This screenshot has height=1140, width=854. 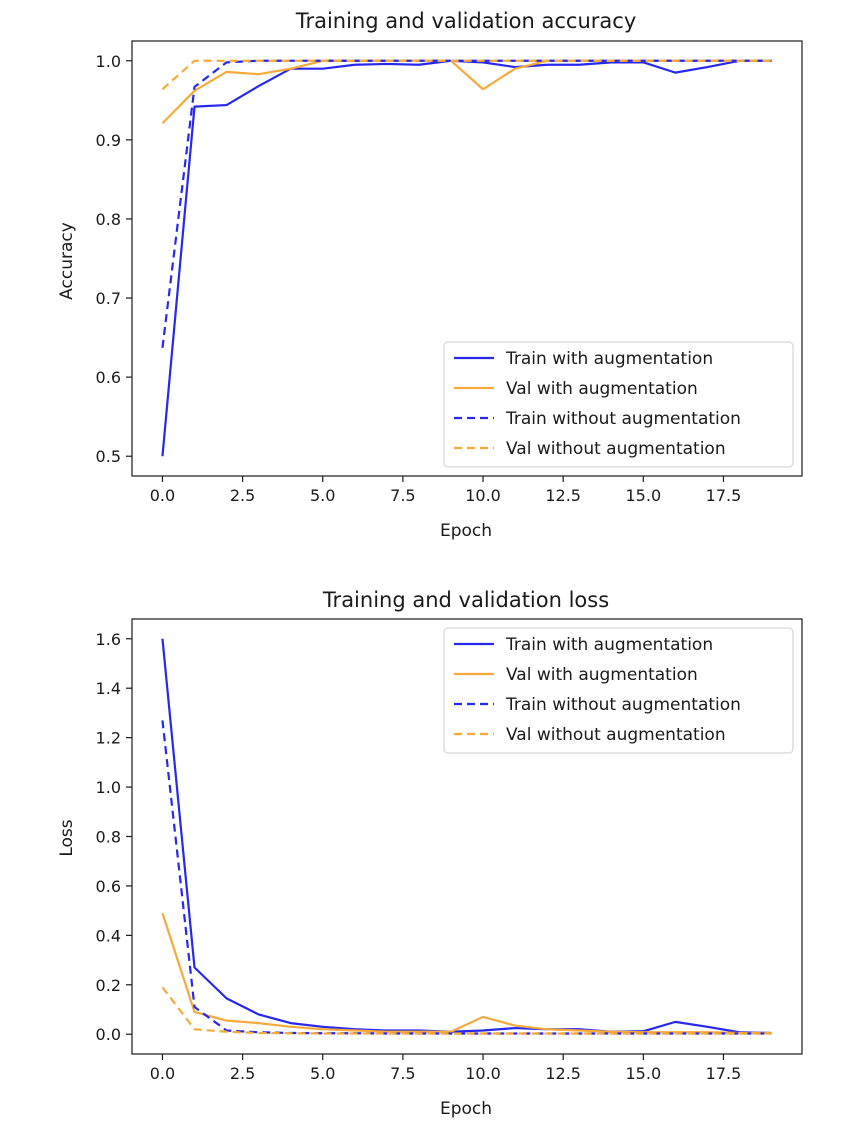 What do you see at coordinates (108, 639) in the screenshot?
I see `loss-y-tick-label: 1.6` at bounding box center [108, 639].